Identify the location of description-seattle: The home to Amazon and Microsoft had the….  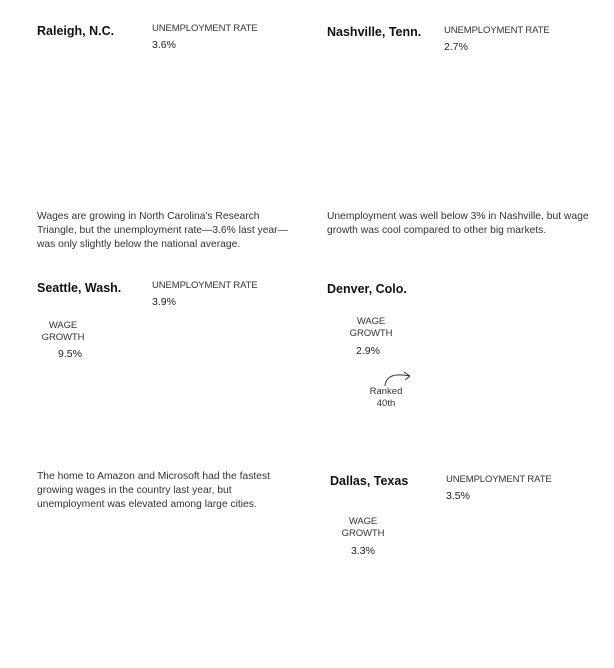
(153, 490).